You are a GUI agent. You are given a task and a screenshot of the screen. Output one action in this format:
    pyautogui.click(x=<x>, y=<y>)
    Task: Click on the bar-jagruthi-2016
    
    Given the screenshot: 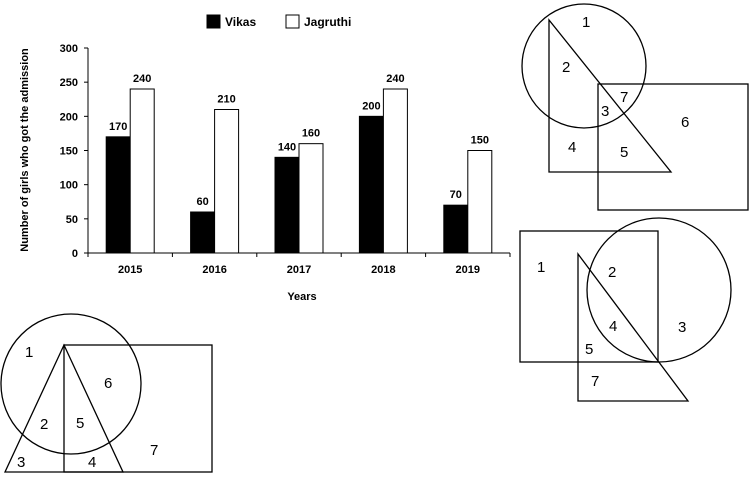 What is the action you would take?
    pyautogui.click(x=227, y=181)
    